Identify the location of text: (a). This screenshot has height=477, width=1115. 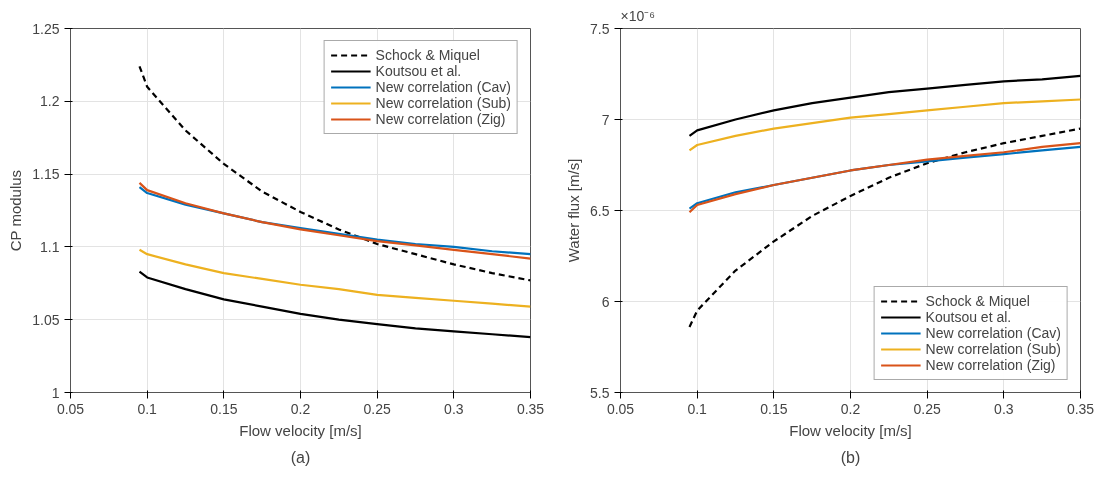
(300, 457).